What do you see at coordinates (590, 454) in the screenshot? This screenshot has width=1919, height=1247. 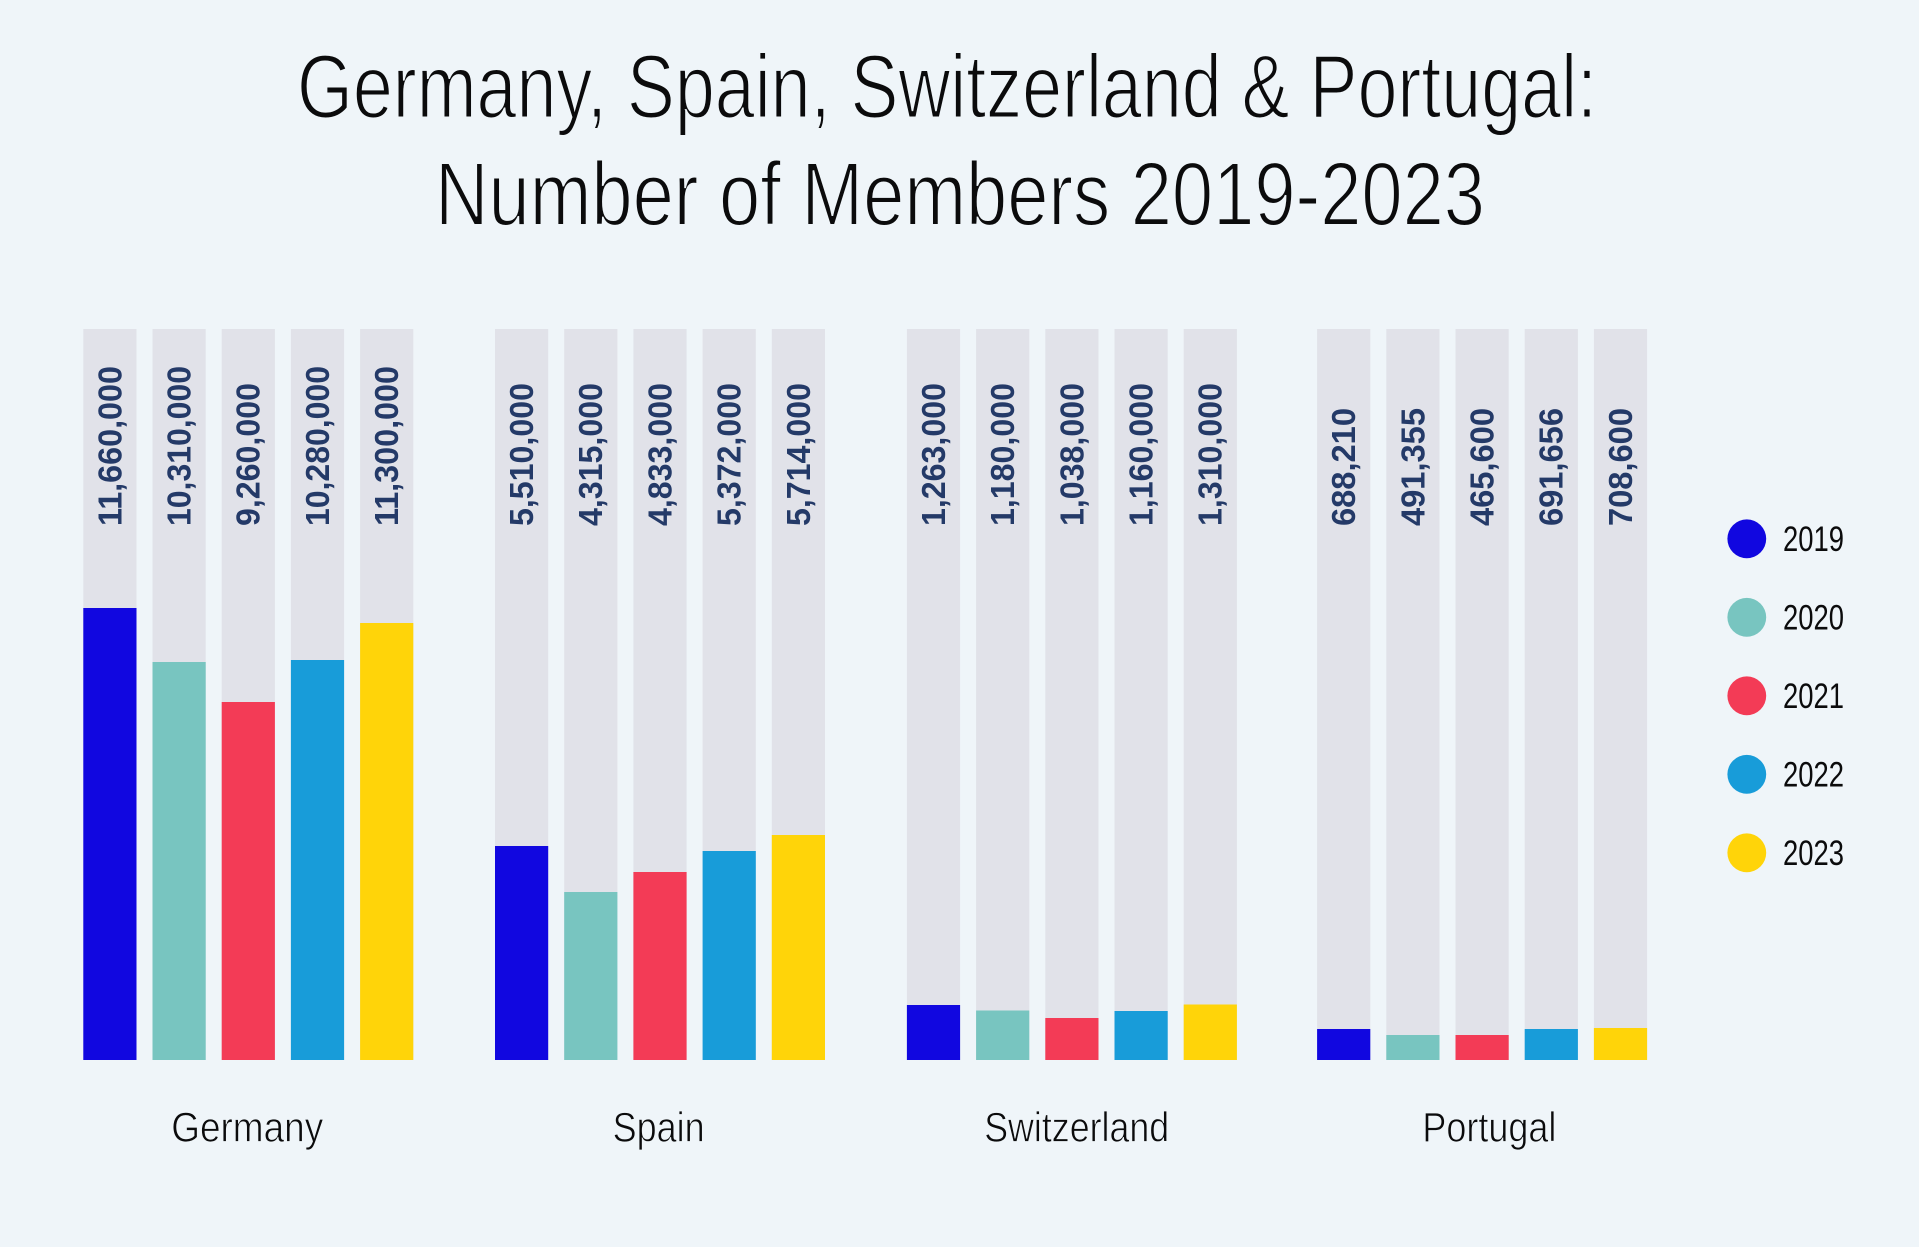 I see `svg-text: 4,315,000` at bounding box center [590, 454].